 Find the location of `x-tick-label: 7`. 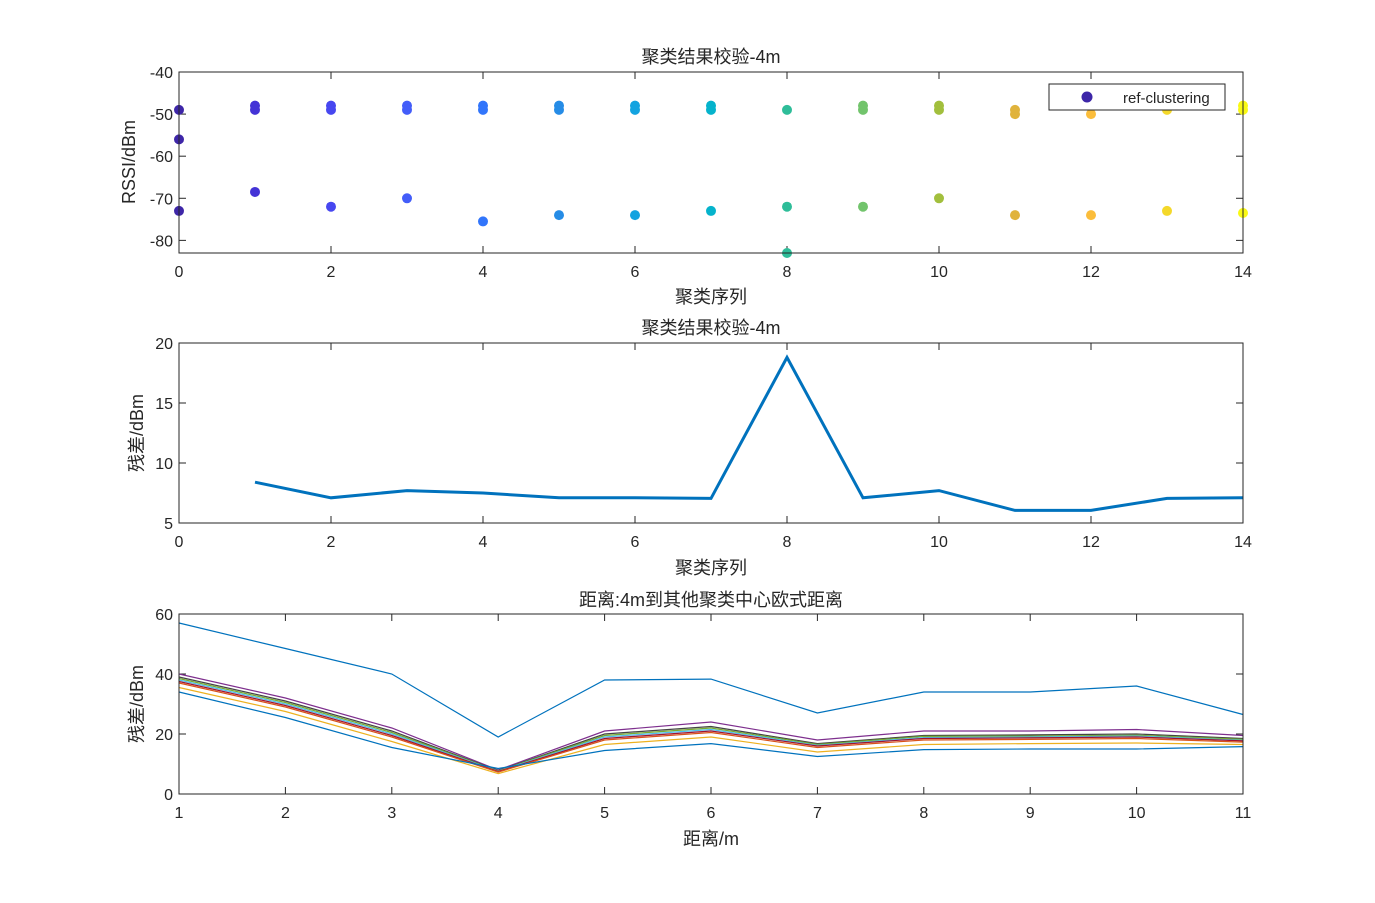

x-tick-label: 7 is located at coordinates (817, 813).